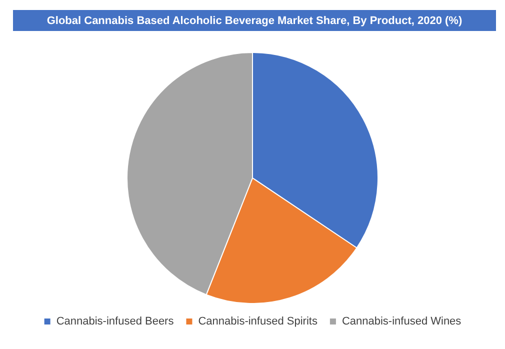 Image resolution: width=505 pixels, height=349 pixels. Describe the element at coordinates (115, 322) in the screenshot. I see `legend-label: Cannabis-infused Beers` at that location.